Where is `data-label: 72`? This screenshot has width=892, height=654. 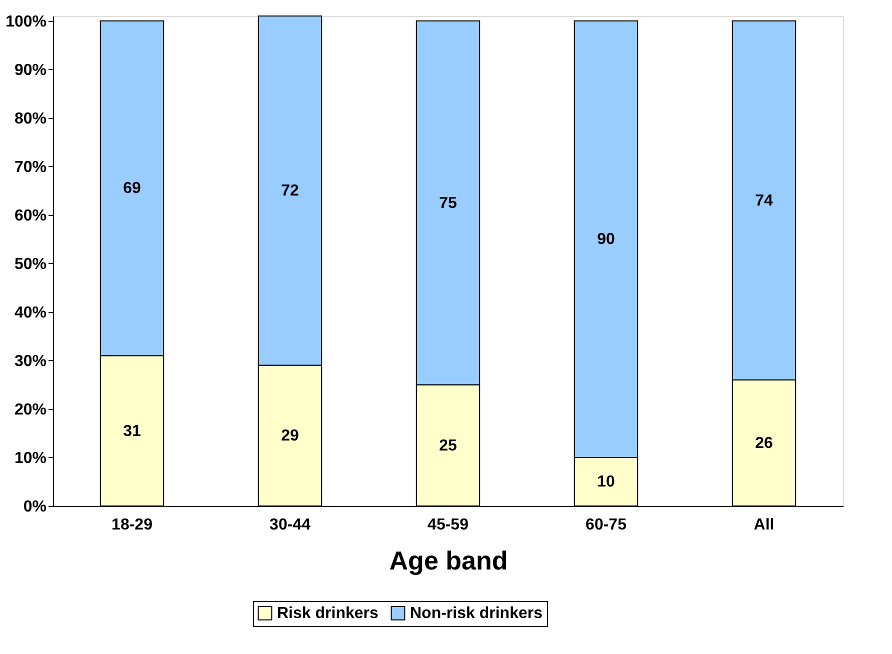 data-label: 72 is located at coordinates (290, 191).